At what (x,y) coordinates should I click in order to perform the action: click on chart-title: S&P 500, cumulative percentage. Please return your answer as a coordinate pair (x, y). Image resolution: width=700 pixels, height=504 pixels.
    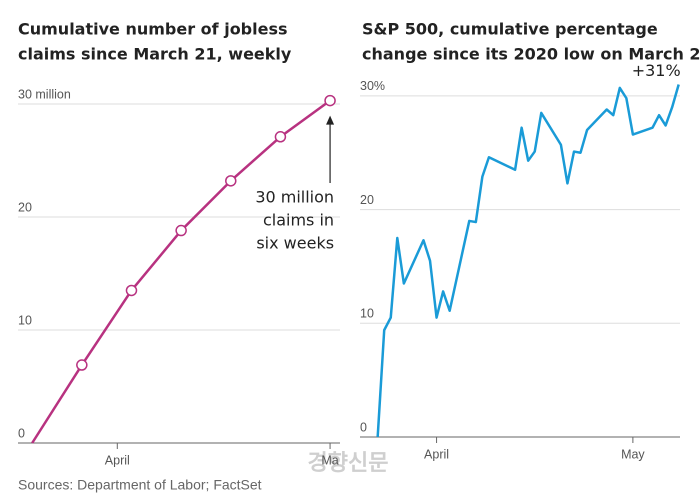
    Looking at the image, I should click on (510, 29).